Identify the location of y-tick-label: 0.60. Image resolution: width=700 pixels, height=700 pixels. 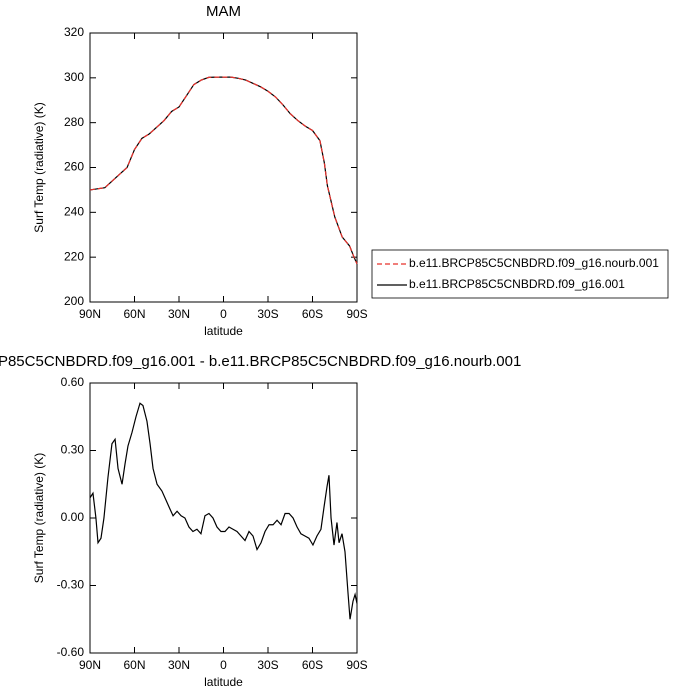
(73, 382).